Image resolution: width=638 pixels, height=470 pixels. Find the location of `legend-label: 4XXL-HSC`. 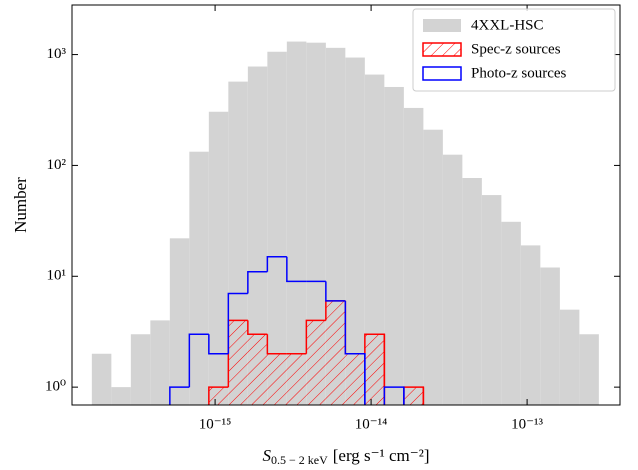

legend-label: 4XXL-HSC is located at coordinates (507, 25).